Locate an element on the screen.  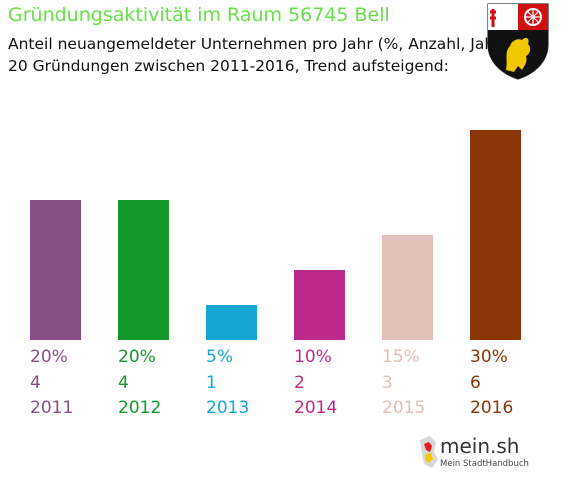
brand-name: mein.sh is located at coordinates (480, 446).